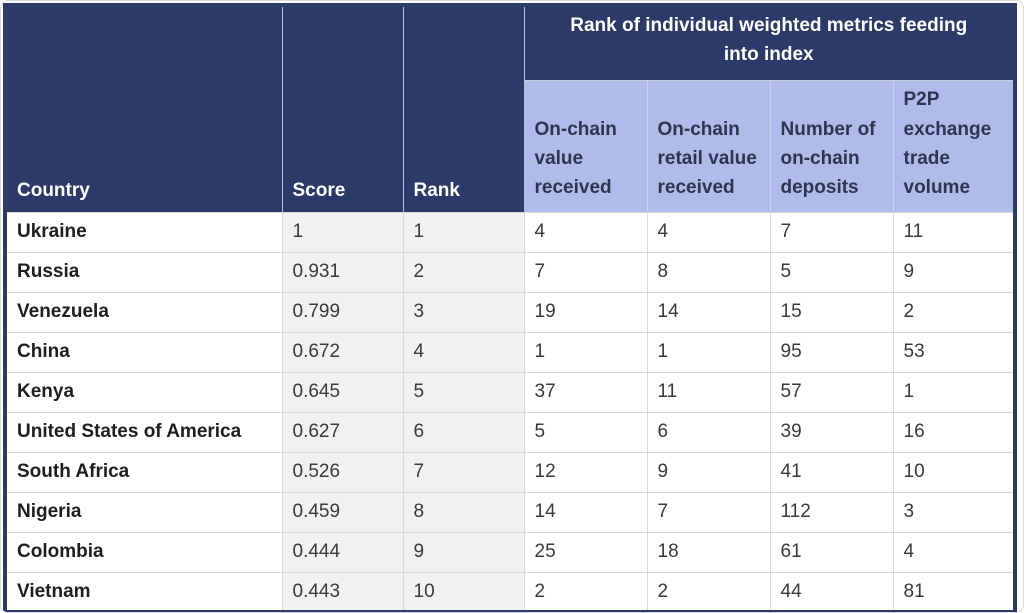  Describe the element at coordinates (342, 392) in the screenshot. I see `score-cell: 0.645` at that location.